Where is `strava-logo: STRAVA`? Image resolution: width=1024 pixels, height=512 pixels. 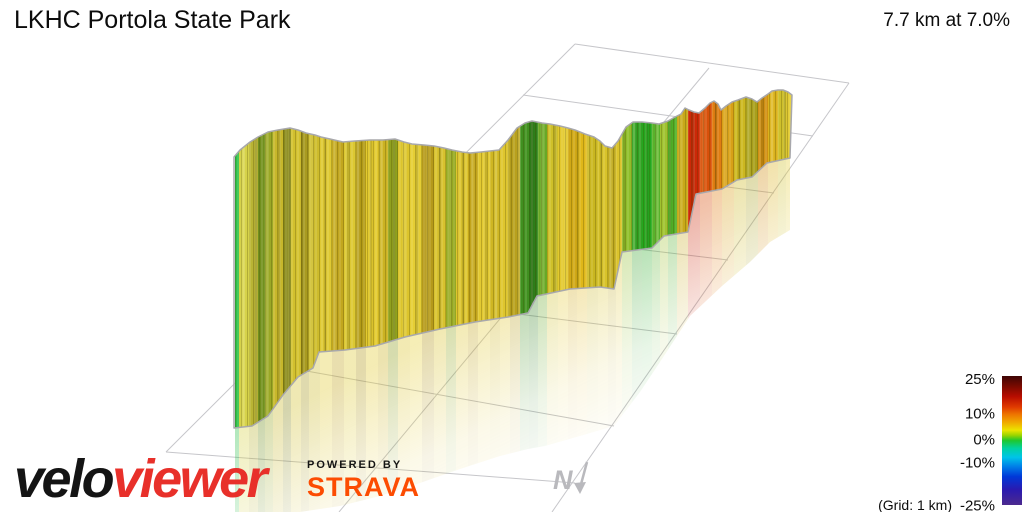
strava-logo: STRAVA is located at coordinates (363, 487).